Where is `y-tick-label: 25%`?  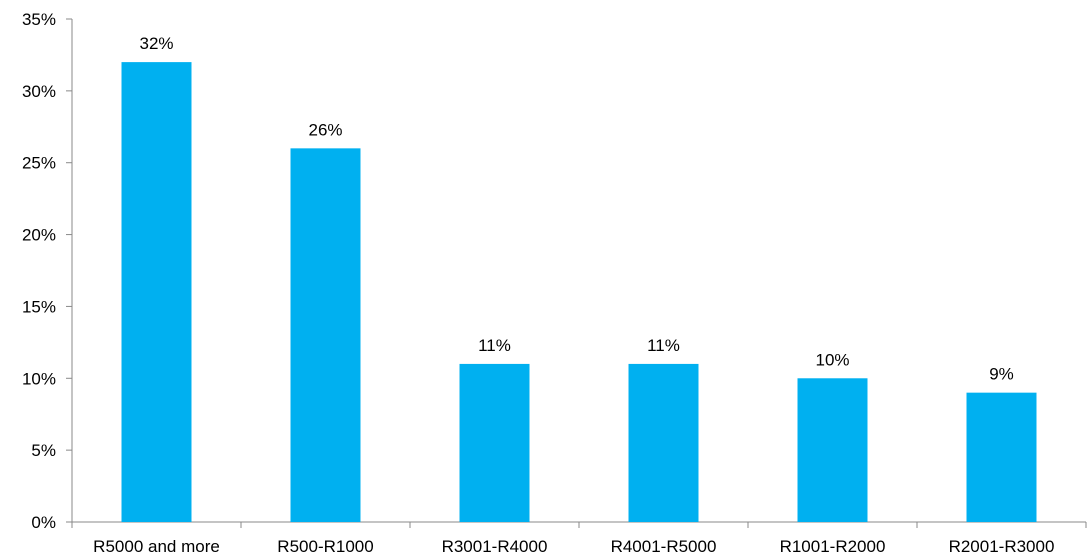
y-tick-label: 25% is located at coordinates (39, 163).